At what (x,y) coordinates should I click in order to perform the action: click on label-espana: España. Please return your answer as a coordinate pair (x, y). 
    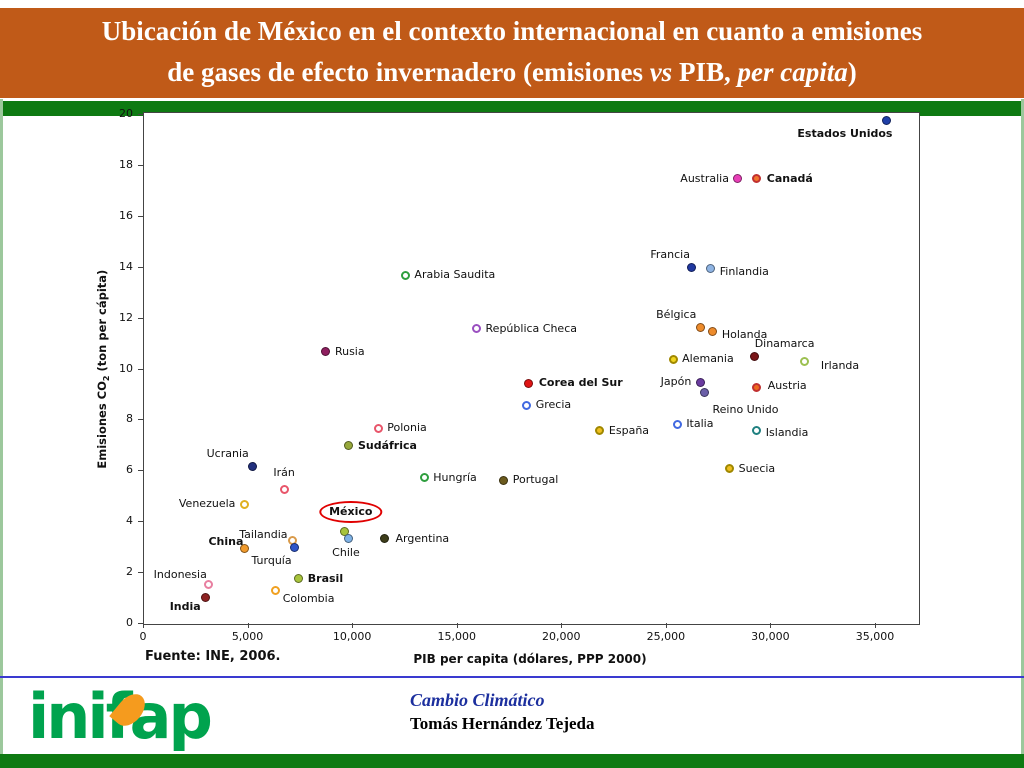
    Looking at the image, I should click on (629, 430).